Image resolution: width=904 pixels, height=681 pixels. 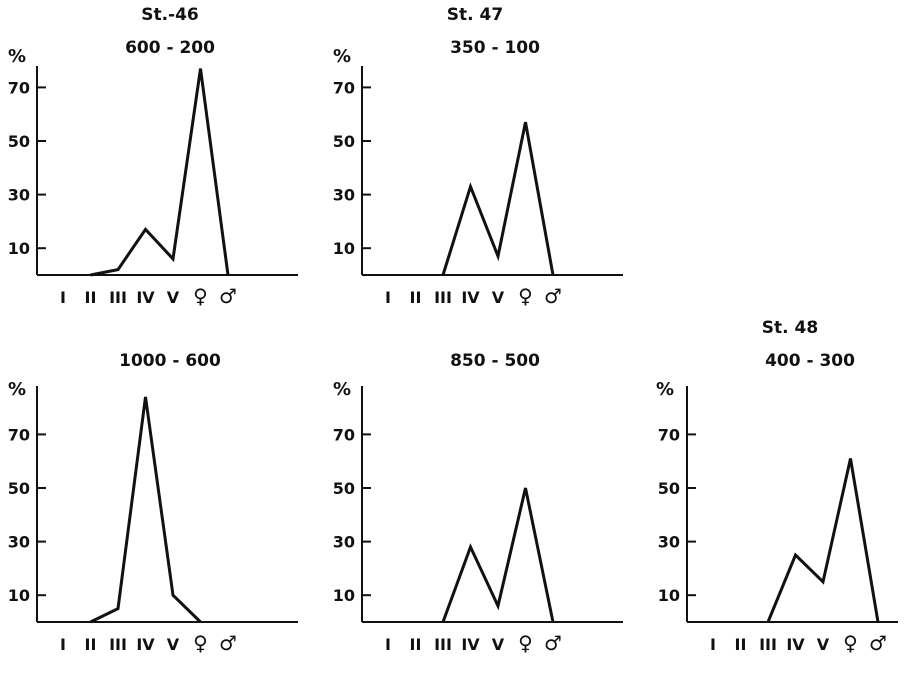 I want to click on station-label-46: St.-46, so click(x=170, y=15).